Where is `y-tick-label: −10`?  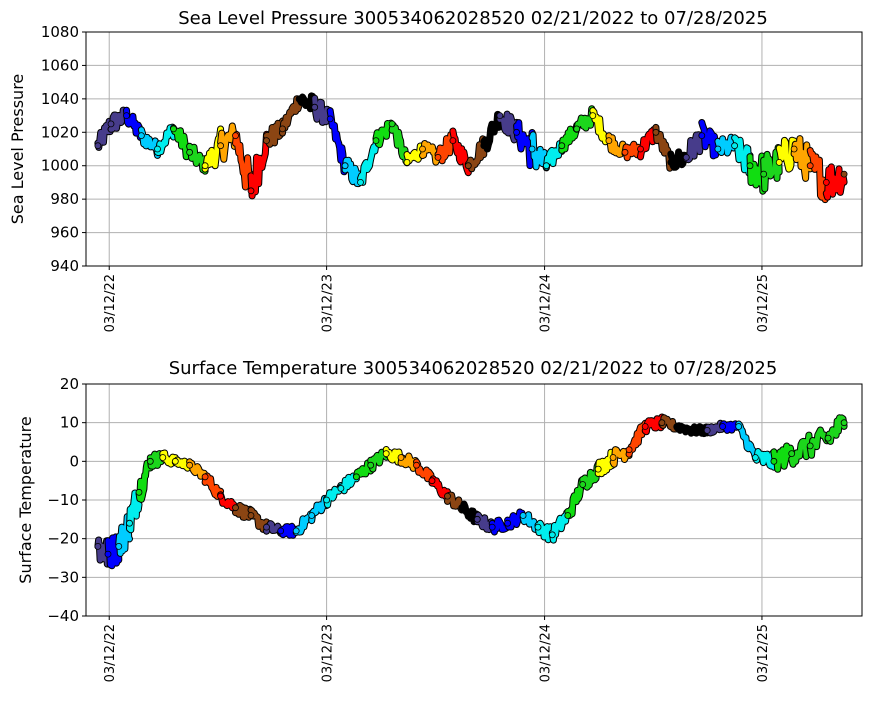 y-tick-label: −10 is located at coordinates (63, 500).